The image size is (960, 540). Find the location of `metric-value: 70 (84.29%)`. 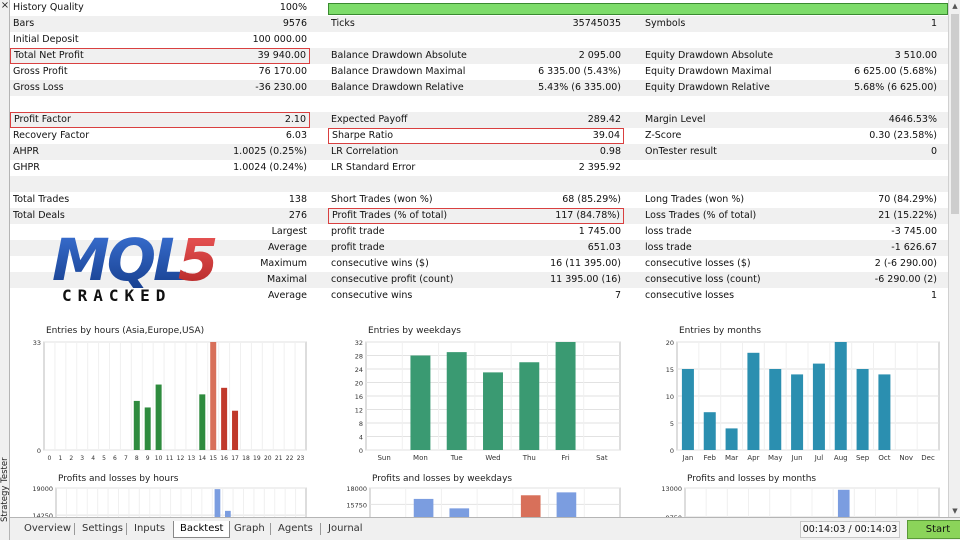

metric-value: 70 (84.29%) is located at coordinates (907, 199).